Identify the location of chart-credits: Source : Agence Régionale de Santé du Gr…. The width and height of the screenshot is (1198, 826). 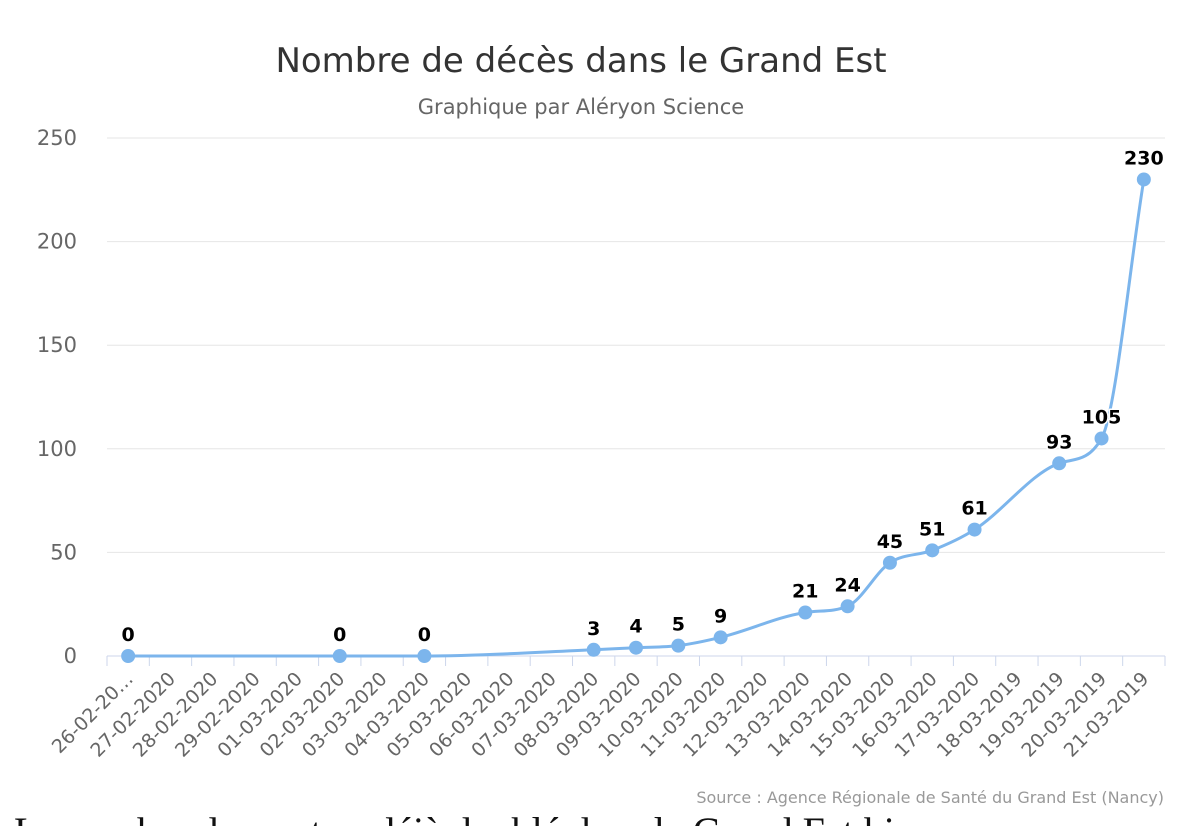
(930, 797).